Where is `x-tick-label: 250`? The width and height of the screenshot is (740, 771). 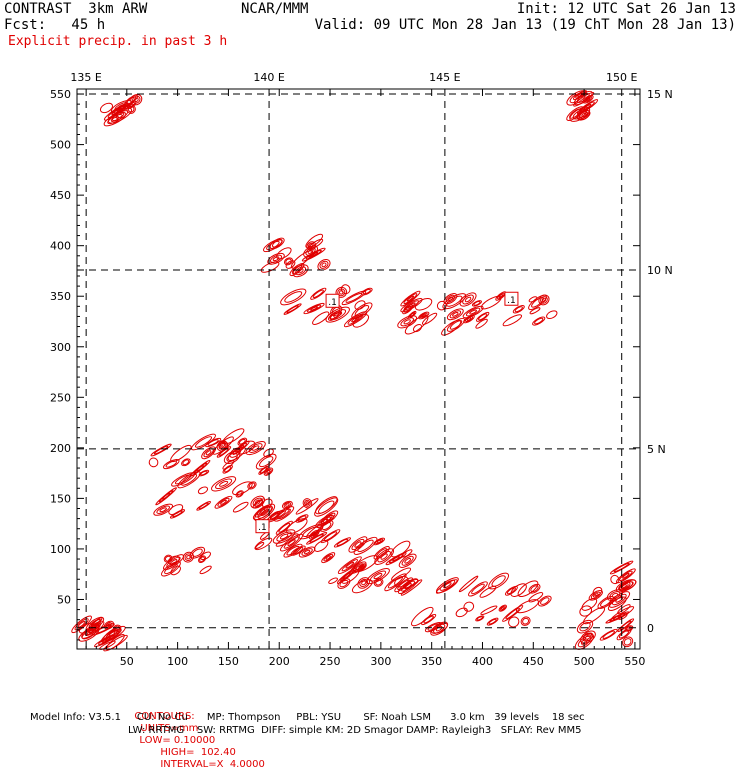
x-tick-label: 250 is located at coordinates (330, 661).